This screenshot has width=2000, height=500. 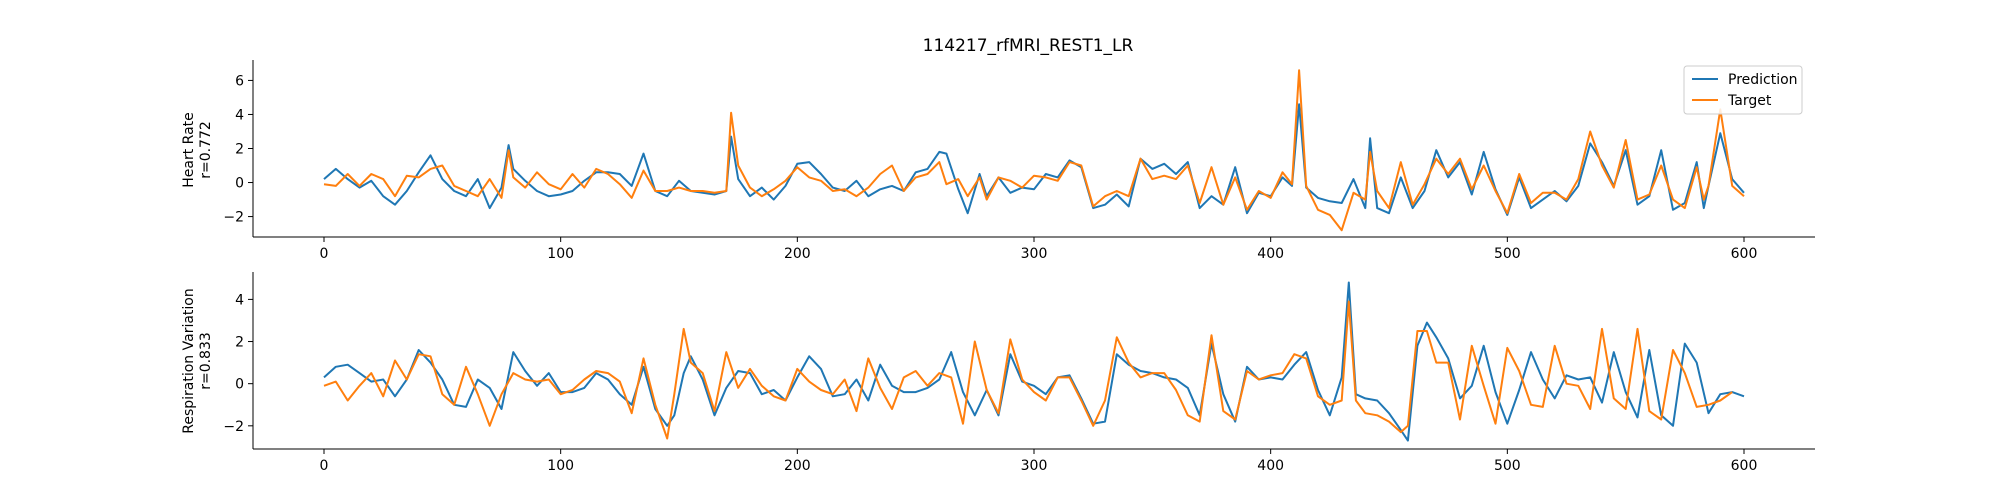 I want to click on heart-rate-x-tick-label: 500, so click(x=1507, y=254).